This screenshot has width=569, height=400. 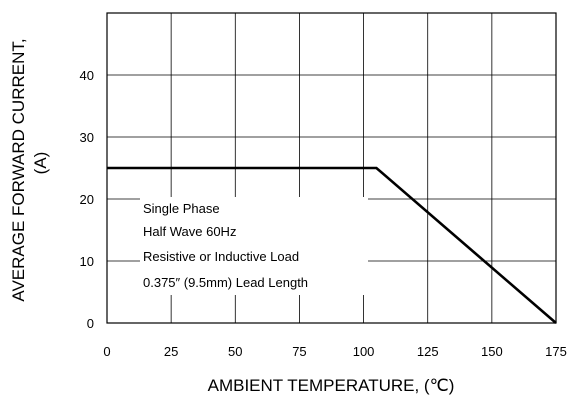 What do you see at coordinates (364, 351) in the screenshot?
I see `x-tick-label: 100` at bounding box center [364, 351].